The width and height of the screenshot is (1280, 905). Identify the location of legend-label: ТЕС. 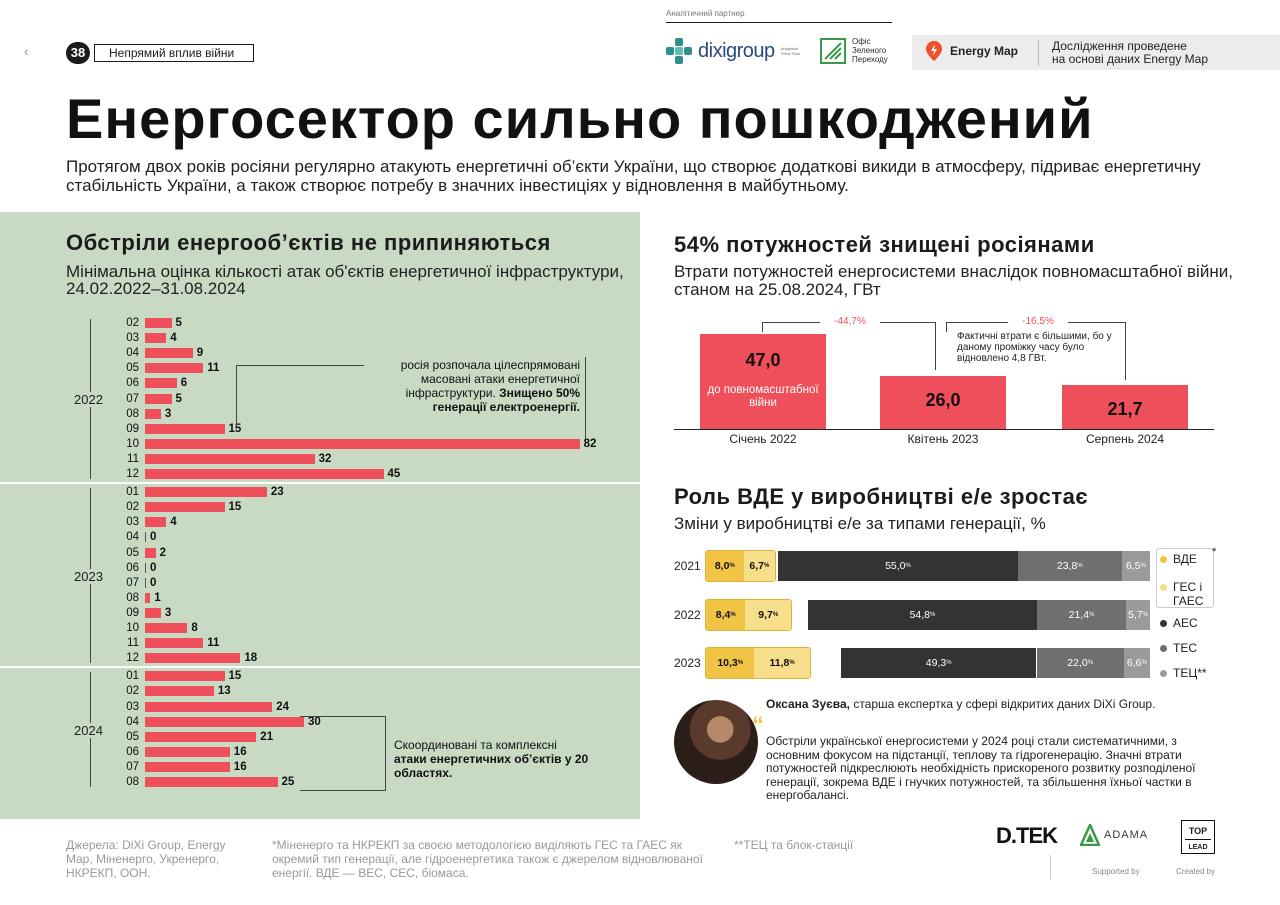
(1185, 648).